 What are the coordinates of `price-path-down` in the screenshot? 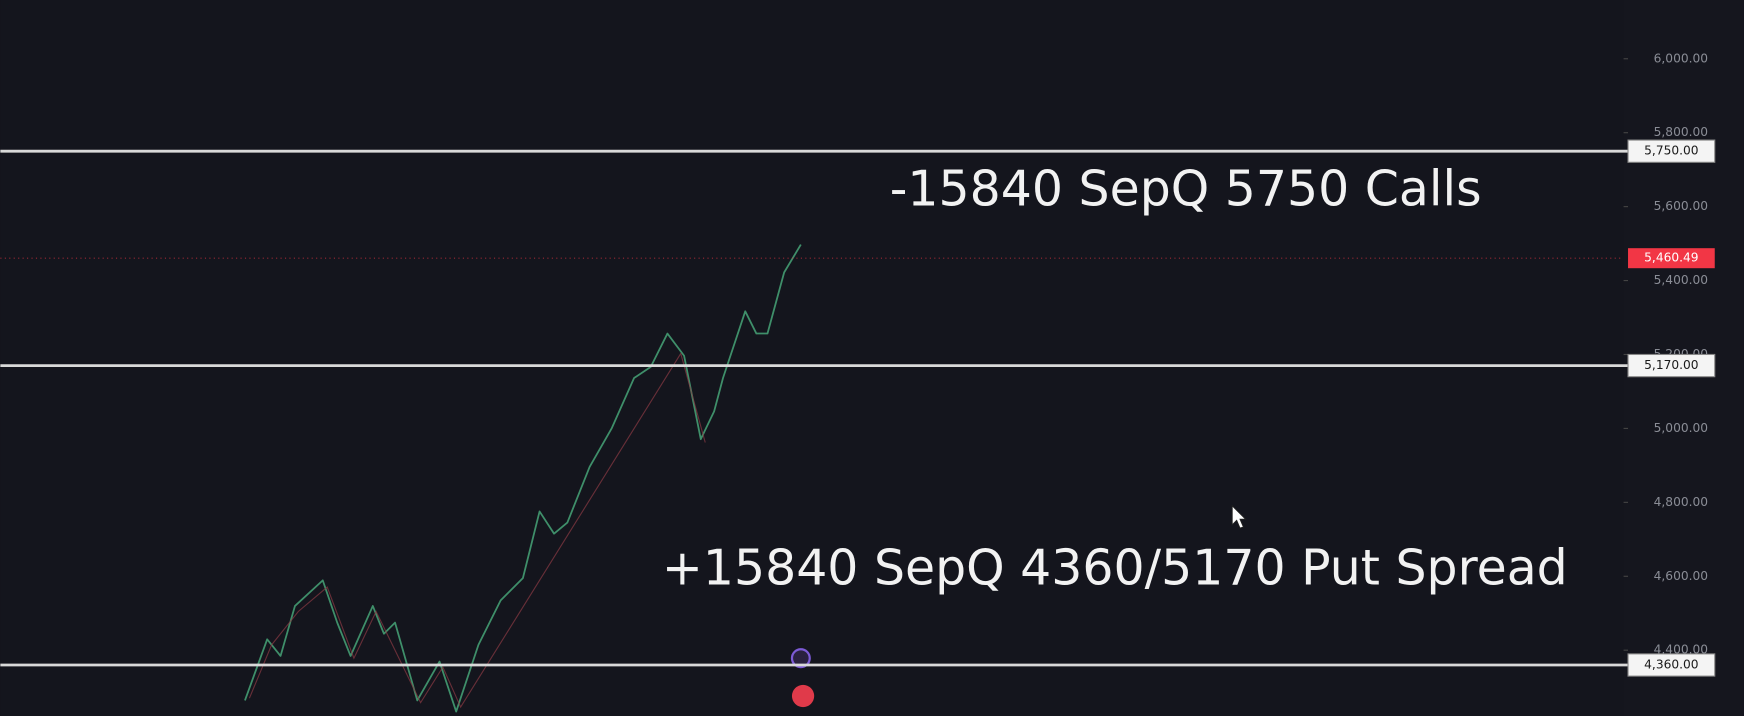 It's located at (477, 530).